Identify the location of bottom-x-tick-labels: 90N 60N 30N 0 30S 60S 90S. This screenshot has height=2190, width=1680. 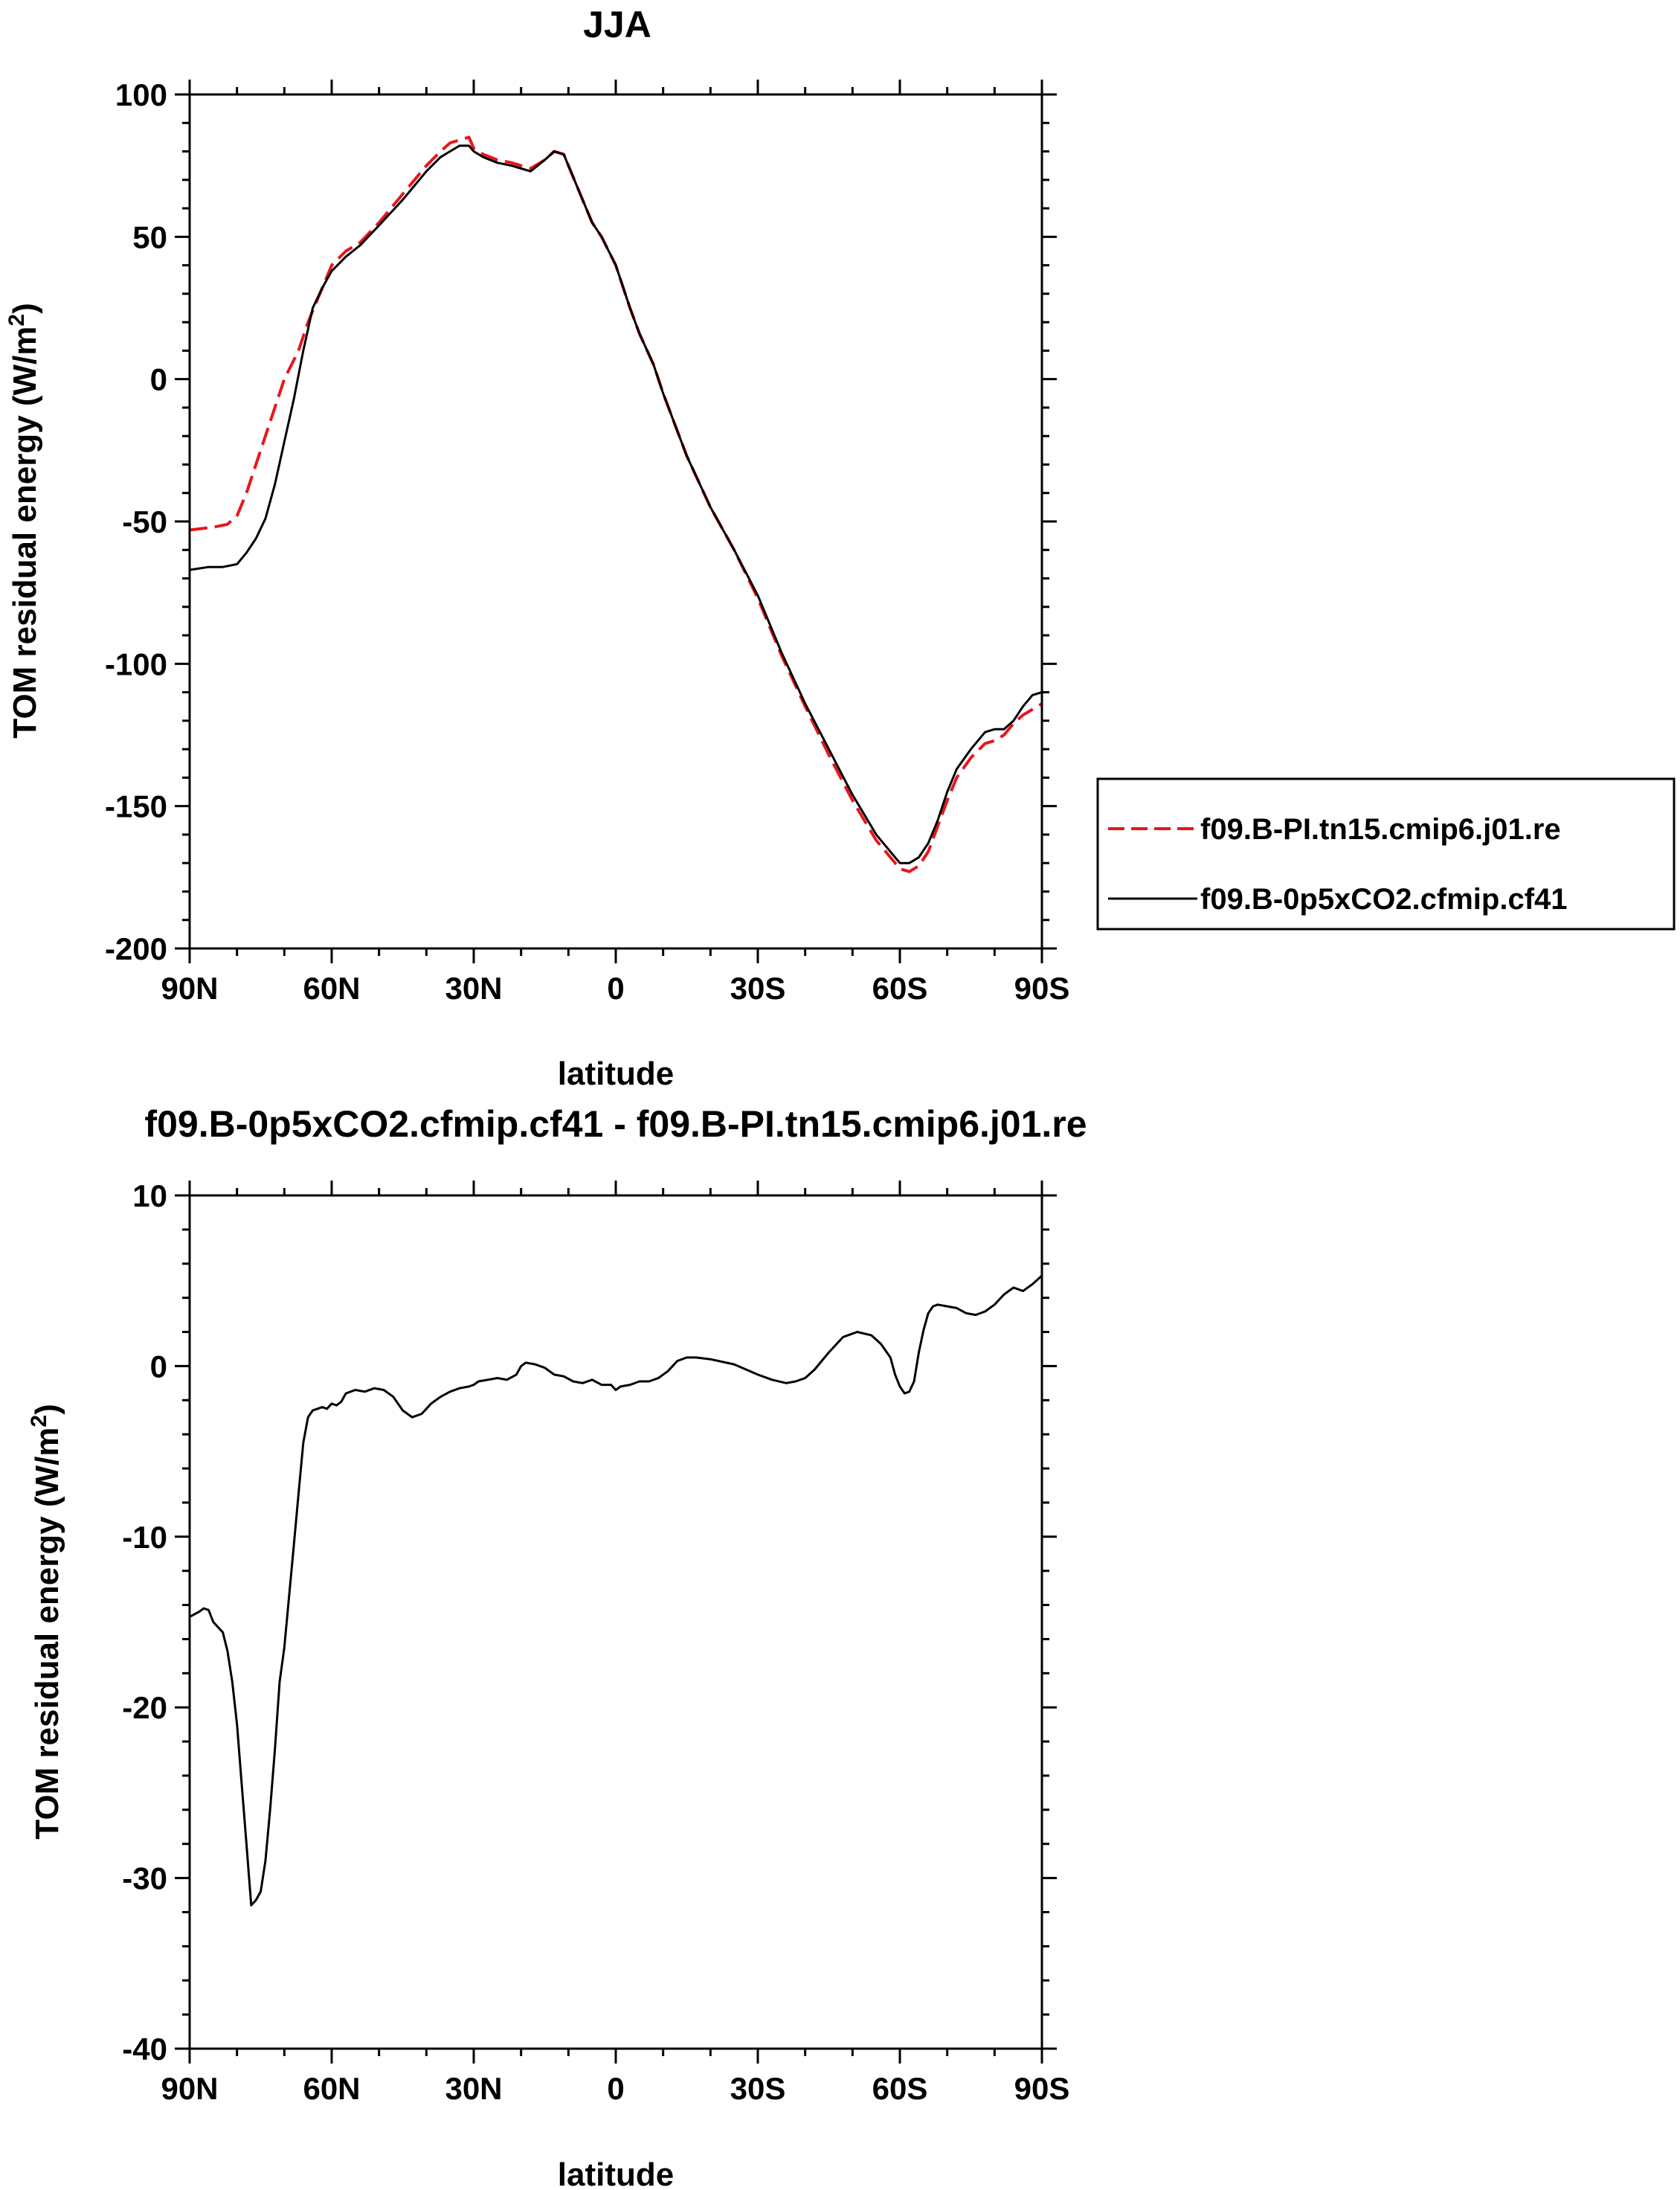
(615, 2088).